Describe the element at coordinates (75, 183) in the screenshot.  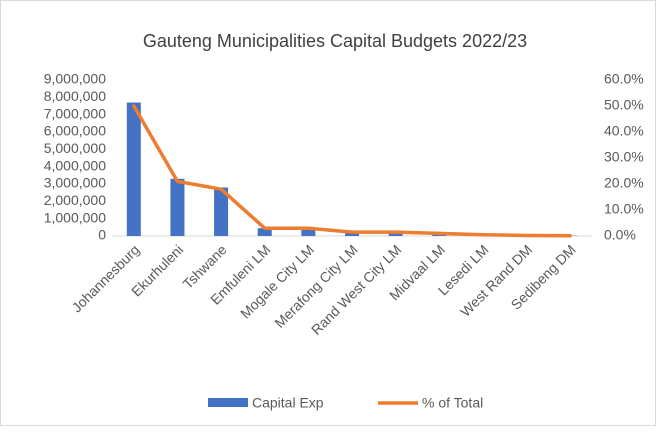
I see `y-tick-label: 3,000,000` at that location.